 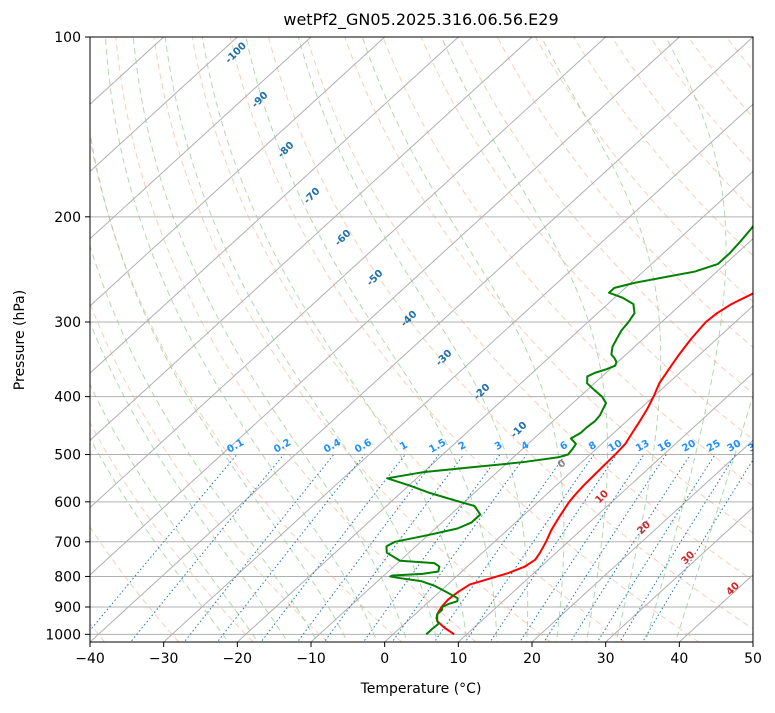 What do you see at coordinates (679, 659) in the screenshot?
I see `x-tick-label: 40` at bounding box center [679, 659].